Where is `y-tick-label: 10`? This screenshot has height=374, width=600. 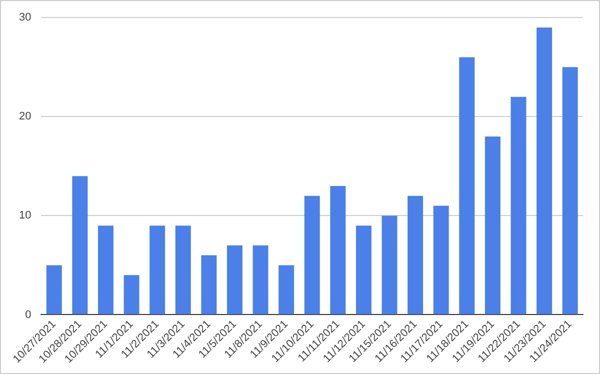
y-tick-label: 10 is located at coordinates (25, 216).